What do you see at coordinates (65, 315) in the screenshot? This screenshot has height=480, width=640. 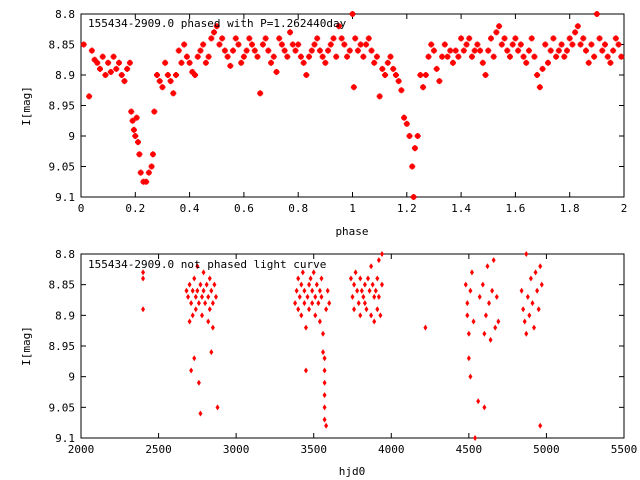 I see `y-tick-label: 8.9` at bounding box center [65, 315].